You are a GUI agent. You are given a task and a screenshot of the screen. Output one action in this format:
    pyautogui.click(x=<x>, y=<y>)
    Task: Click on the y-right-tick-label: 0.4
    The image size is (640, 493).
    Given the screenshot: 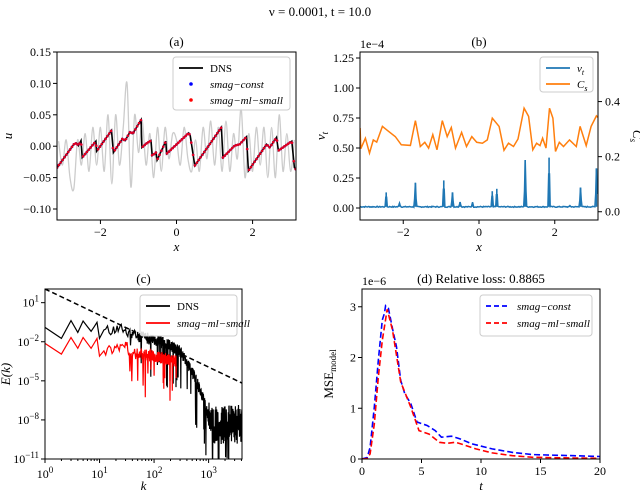 What is the action you would take?
    pyautogui.click(x=612, y=102)
    